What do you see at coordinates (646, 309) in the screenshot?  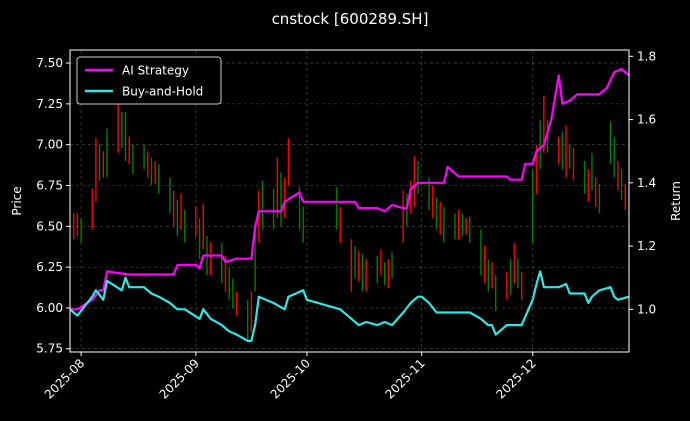 I see `y2-tick-label: 1.0` at bounding box center [646, 309].